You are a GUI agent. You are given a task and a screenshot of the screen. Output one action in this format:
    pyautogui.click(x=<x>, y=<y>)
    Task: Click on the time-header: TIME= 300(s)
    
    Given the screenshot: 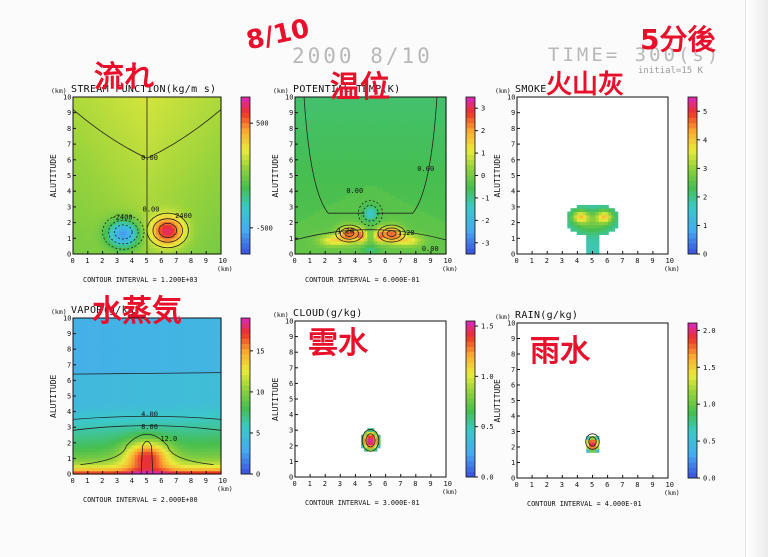 What is the action you would take?
    pyautogui.click(x=635, y=55)
    